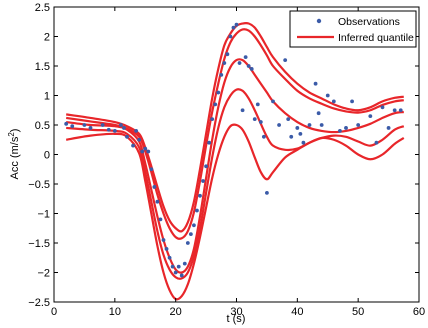  Describe the element at coordinates (419, 312) in the screenshot. I see `x-tick-label: 60` at that location.